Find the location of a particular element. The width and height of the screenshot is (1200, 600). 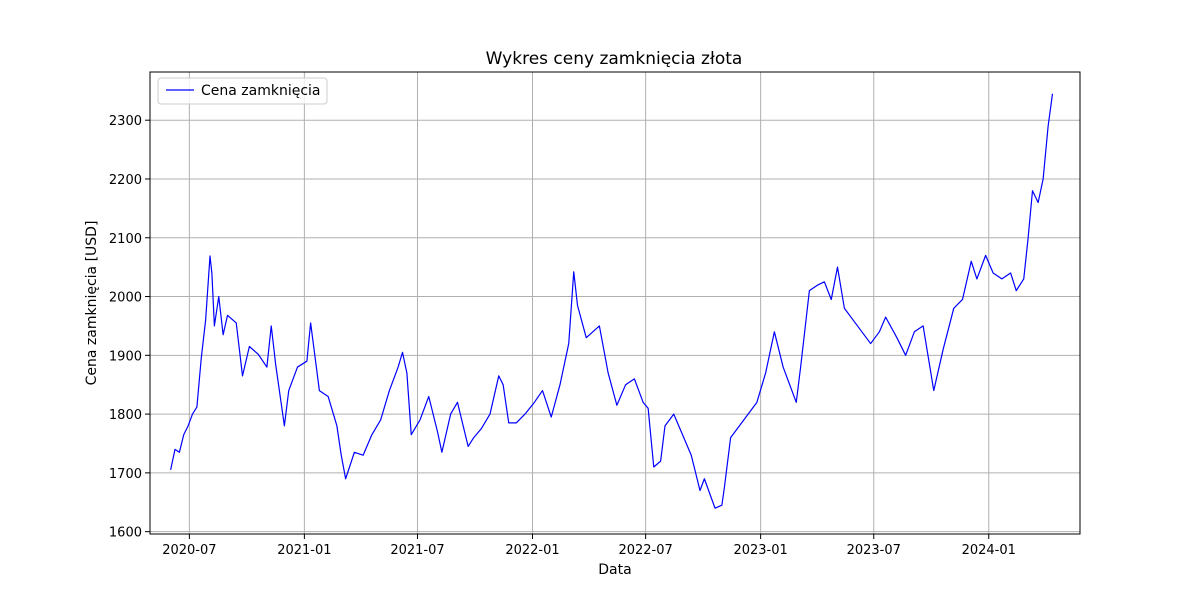

x-tick-label: 2022-01 is located at coordinates (532, 550).